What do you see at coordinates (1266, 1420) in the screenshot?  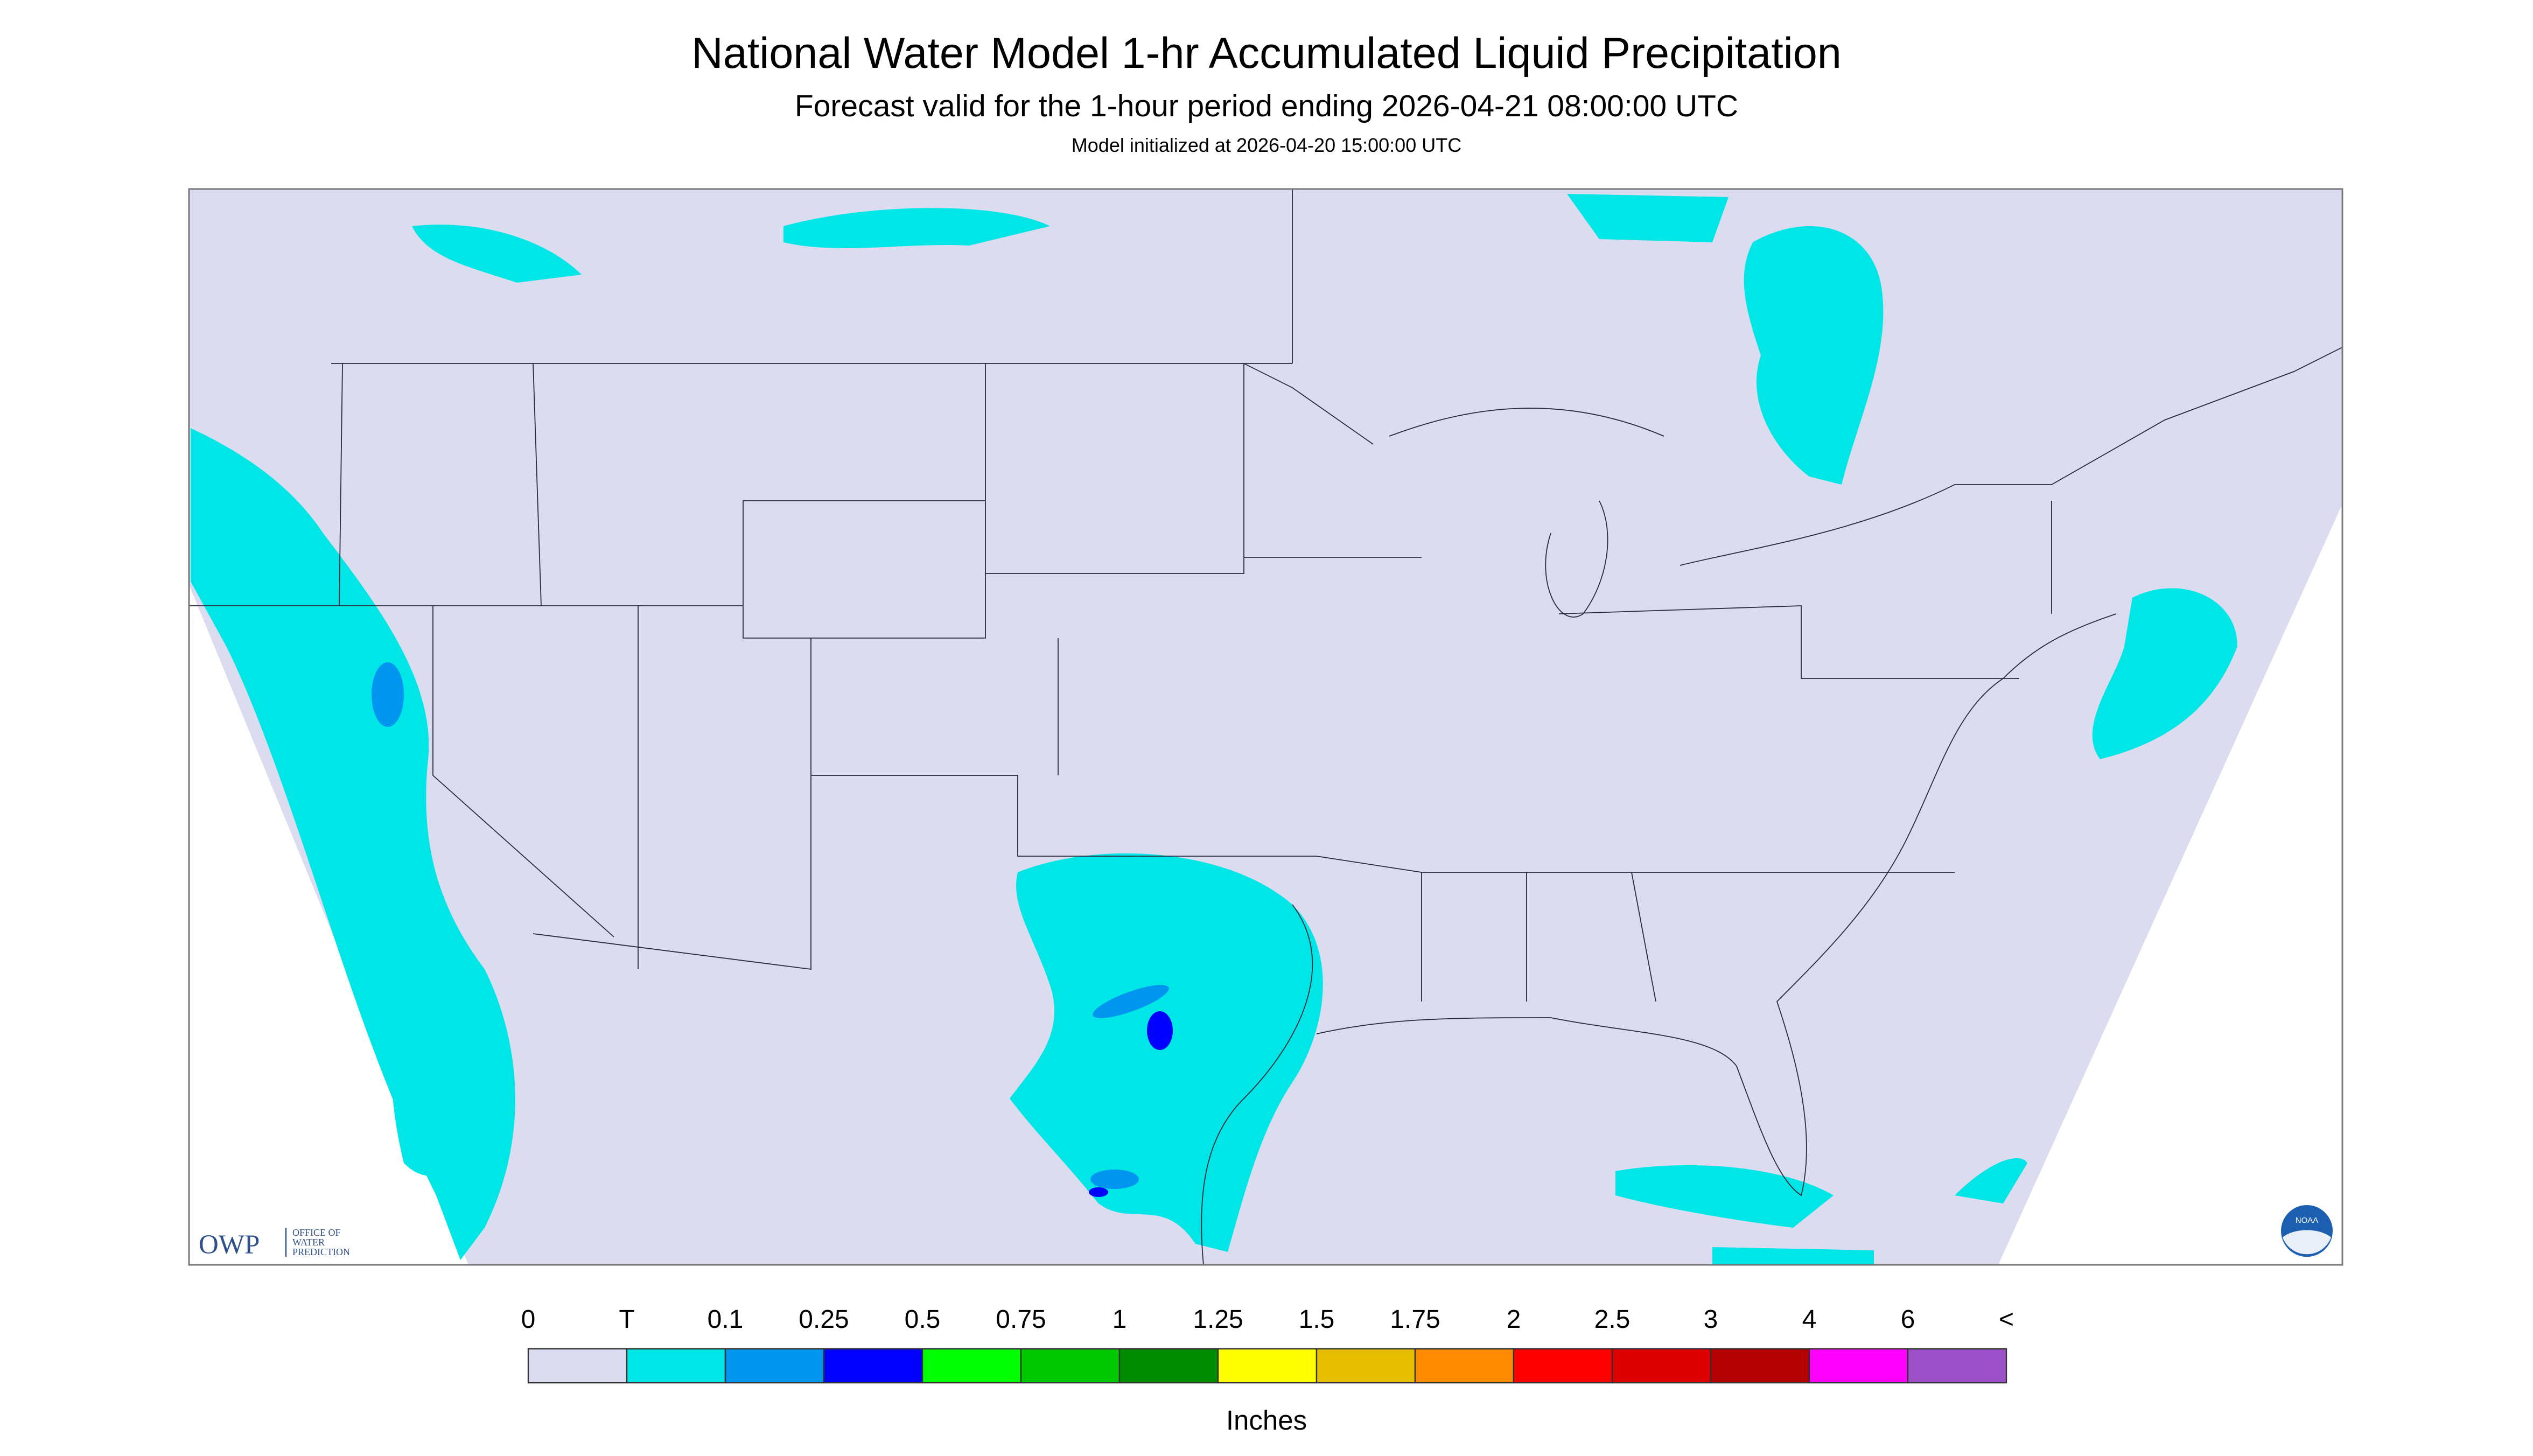 I see `legend-unit: Inches` at bounding box center [1266, 1420].